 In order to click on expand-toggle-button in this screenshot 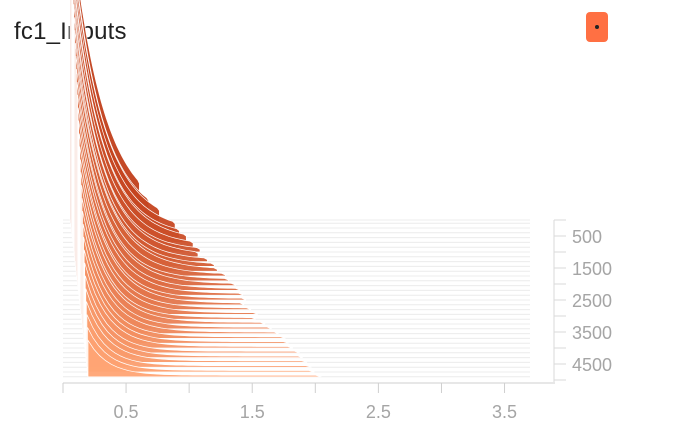, I will do `click(597, 27)`.